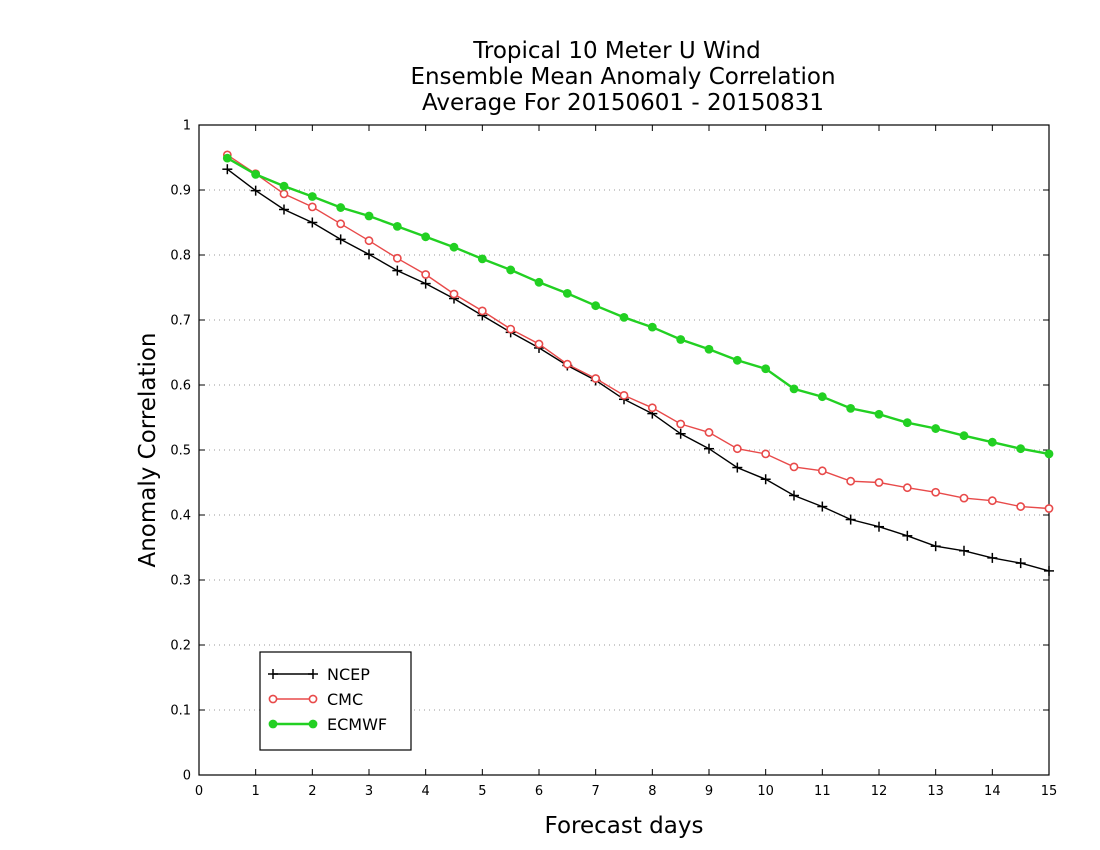 The width and height of the screenshot is (1100, 850). What do you see at coordinates (623, 103) in the screenshot?
I see `chart-title-line-3: Average For 20150601 - 20150831` at bounding box center [623, 103].